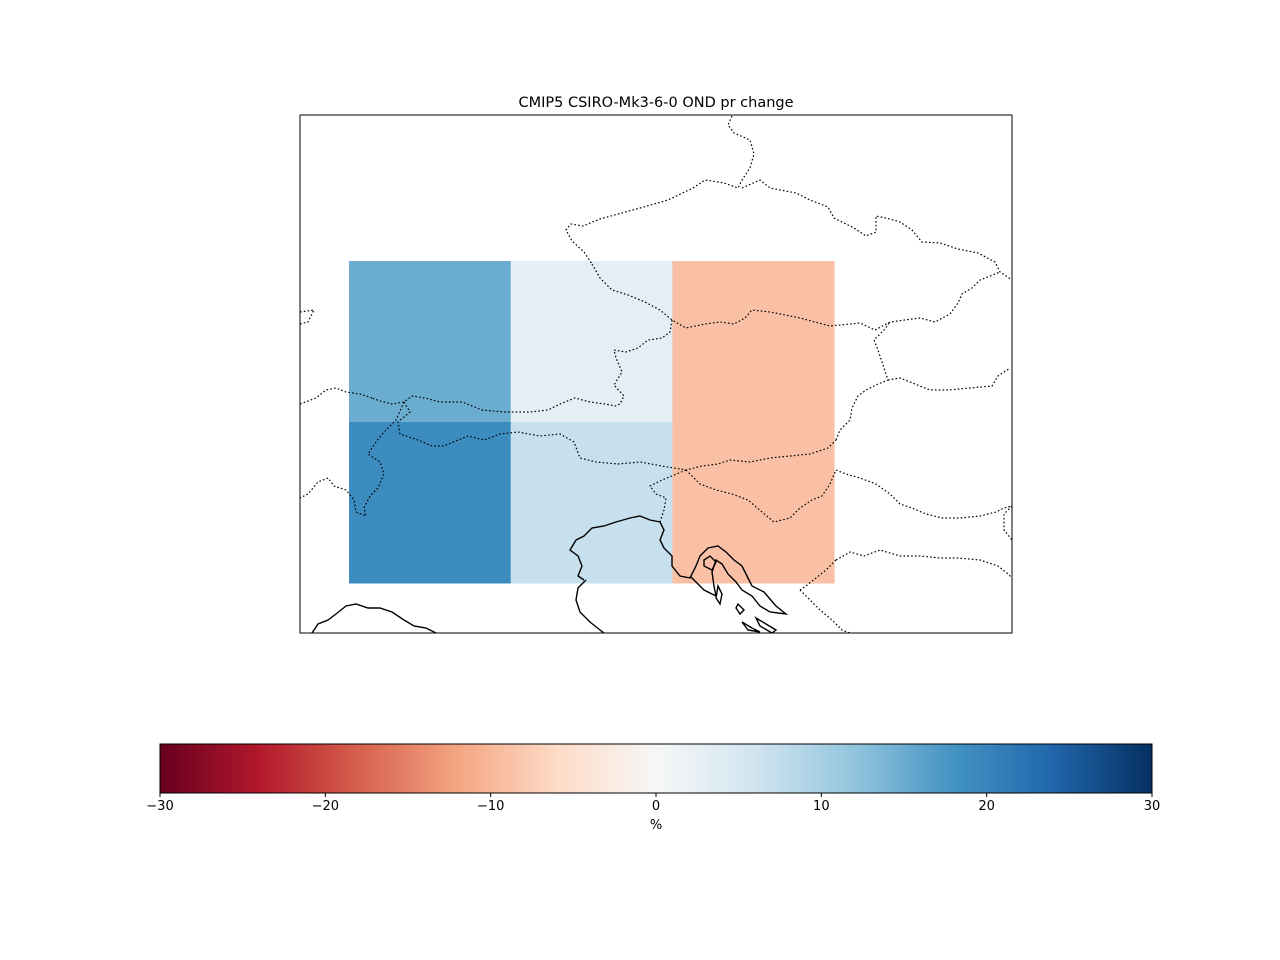  I want to click on border-austria-italy, so click(617, 436).